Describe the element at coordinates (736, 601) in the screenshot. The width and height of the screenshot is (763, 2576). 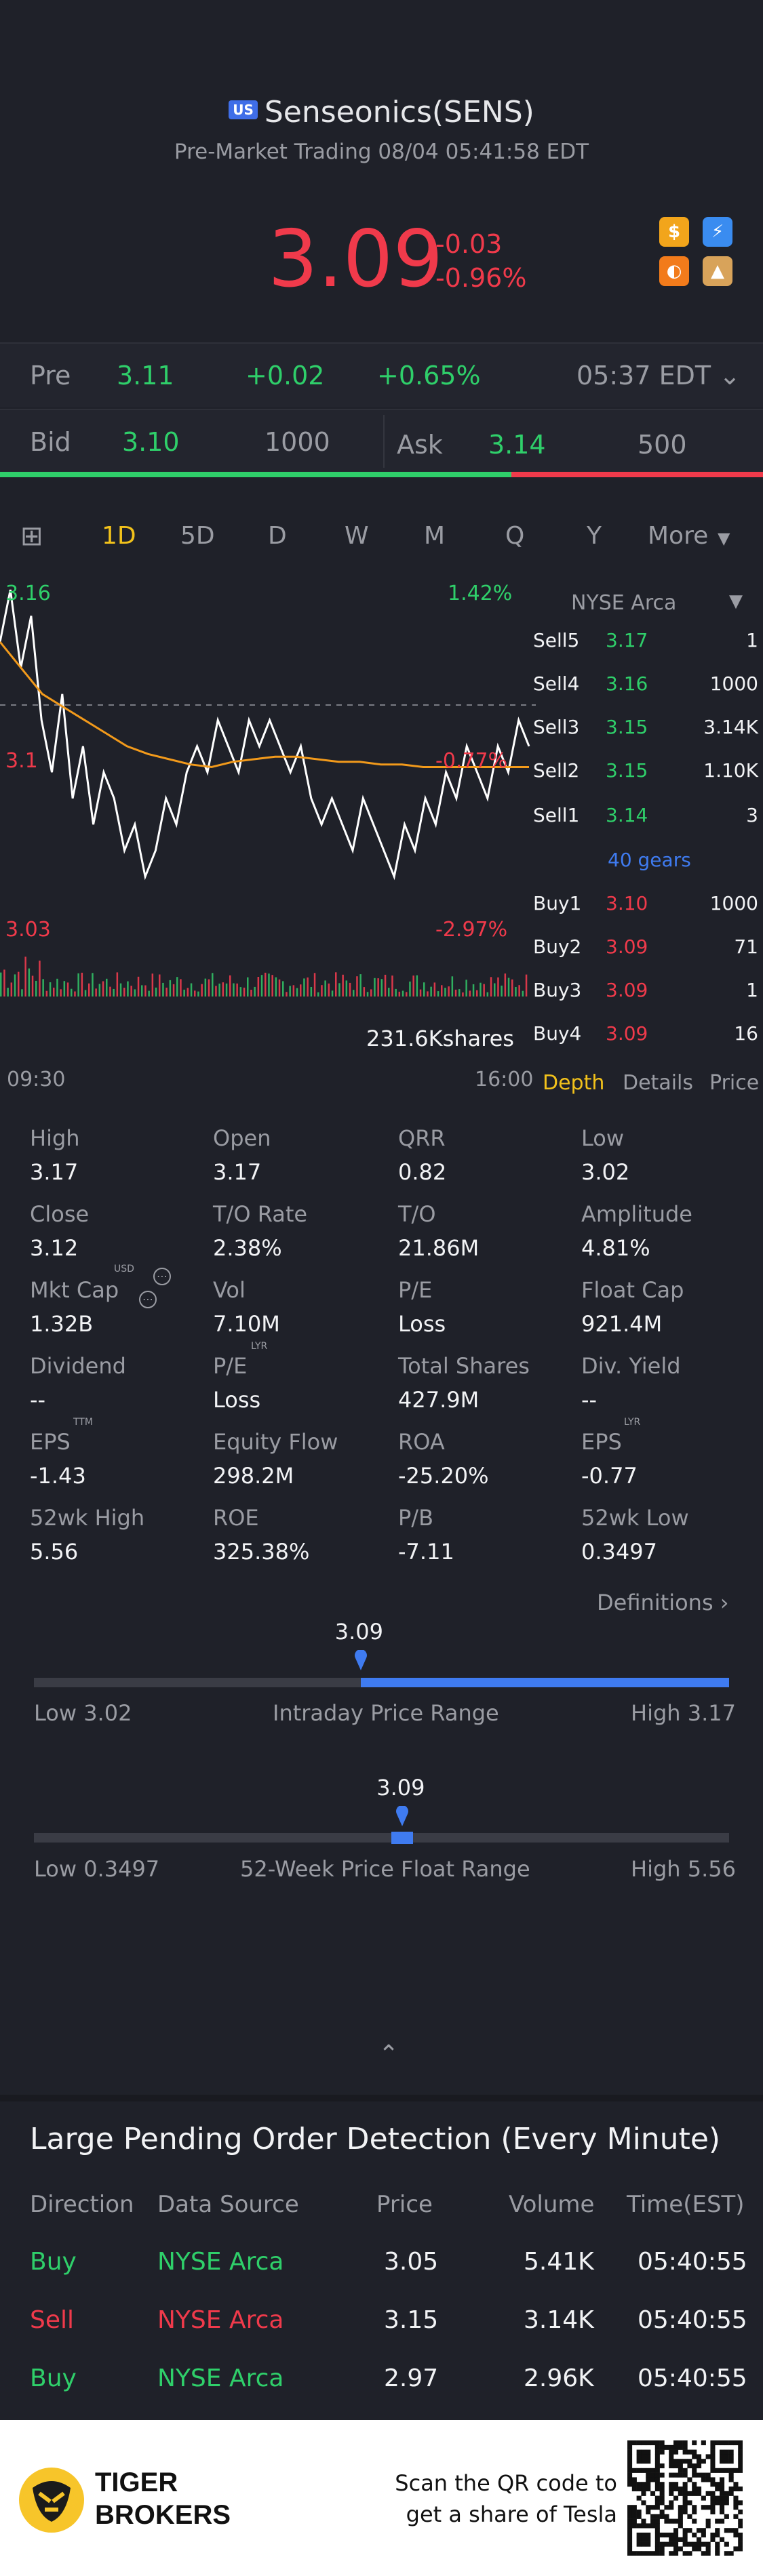
I see `triangle-down-icon: ▼` at that location.